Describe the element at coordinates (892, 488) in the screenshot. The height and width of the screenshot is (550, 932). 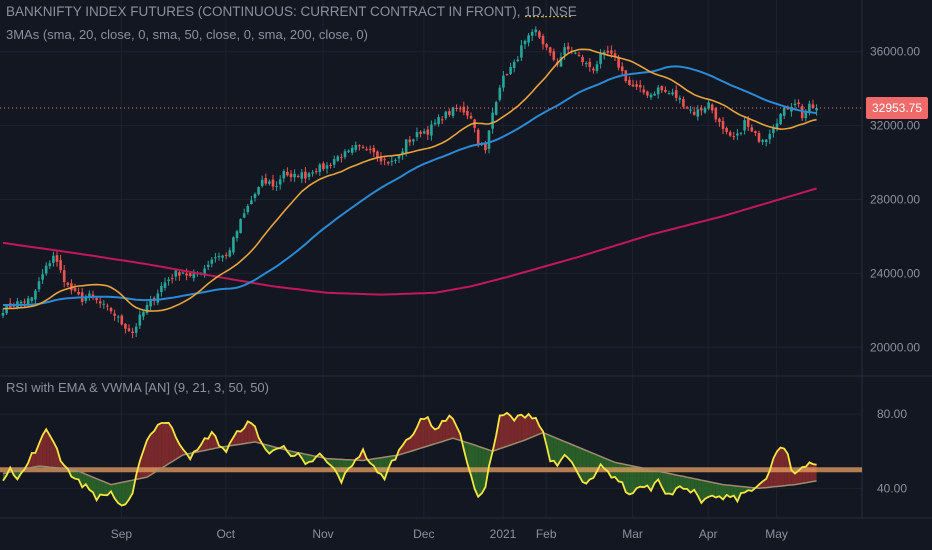
I see `rsi-tick-label: 40.00` at that location.